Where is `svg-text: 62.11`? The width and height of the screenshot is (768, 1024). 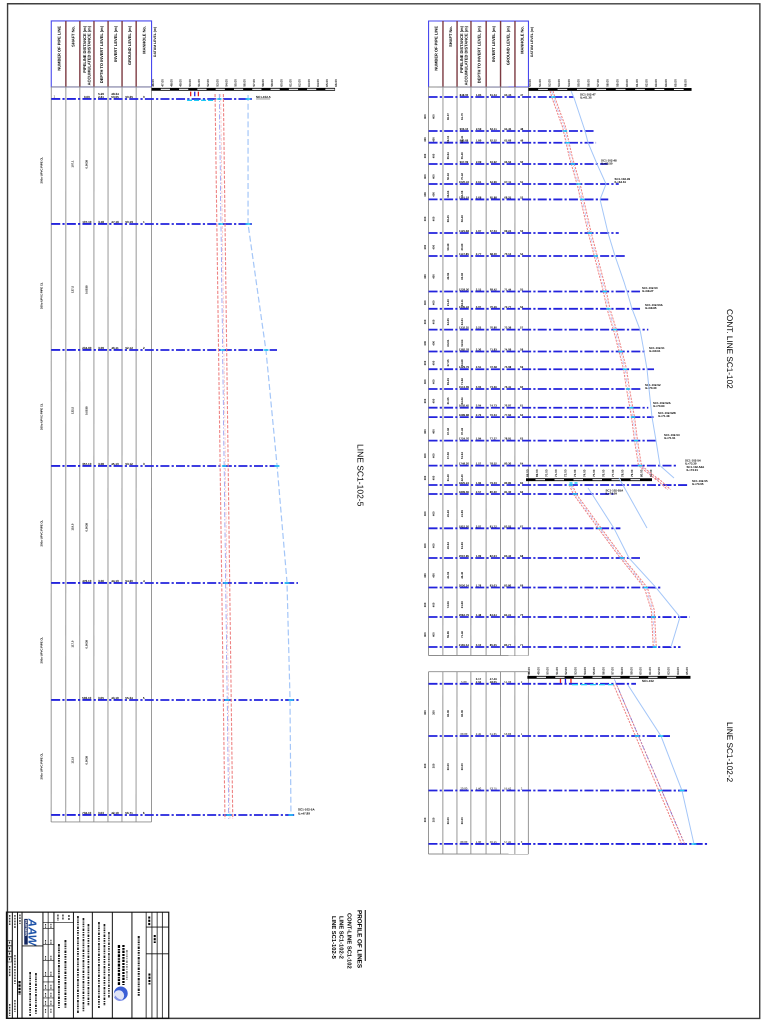 svg-text: 62.11 is located at coordinates (493, 129).